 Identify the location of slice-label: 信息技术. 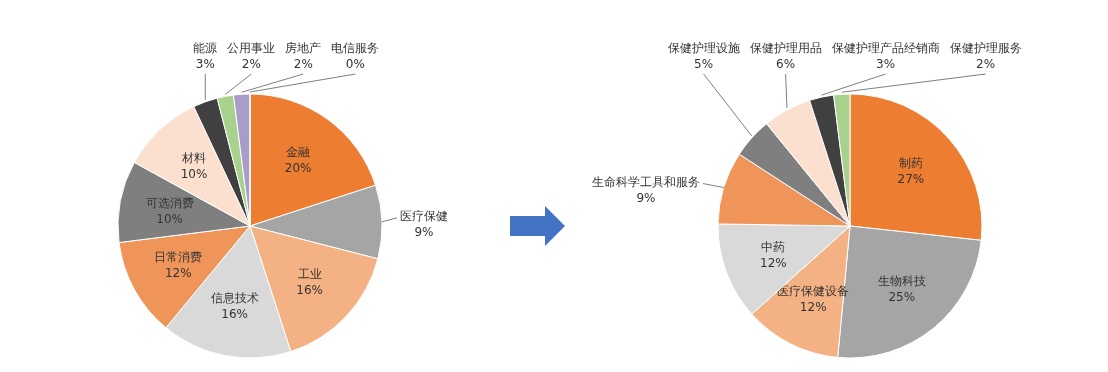
(234, 298).